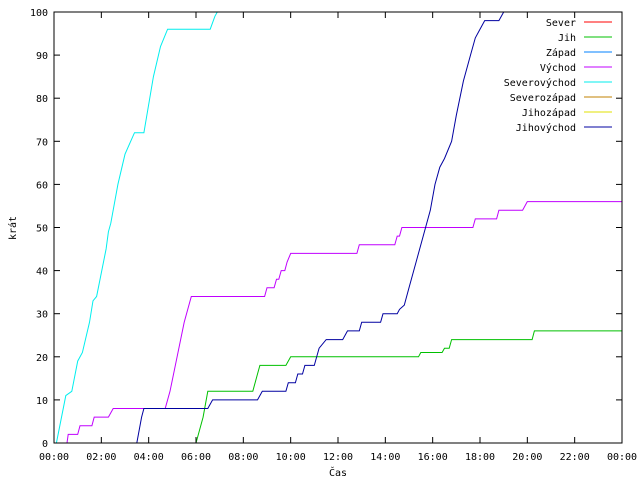 The height and width of the screenshot is (480, 640). I want to click on x-axis-label: Čas, so click(338, 472).